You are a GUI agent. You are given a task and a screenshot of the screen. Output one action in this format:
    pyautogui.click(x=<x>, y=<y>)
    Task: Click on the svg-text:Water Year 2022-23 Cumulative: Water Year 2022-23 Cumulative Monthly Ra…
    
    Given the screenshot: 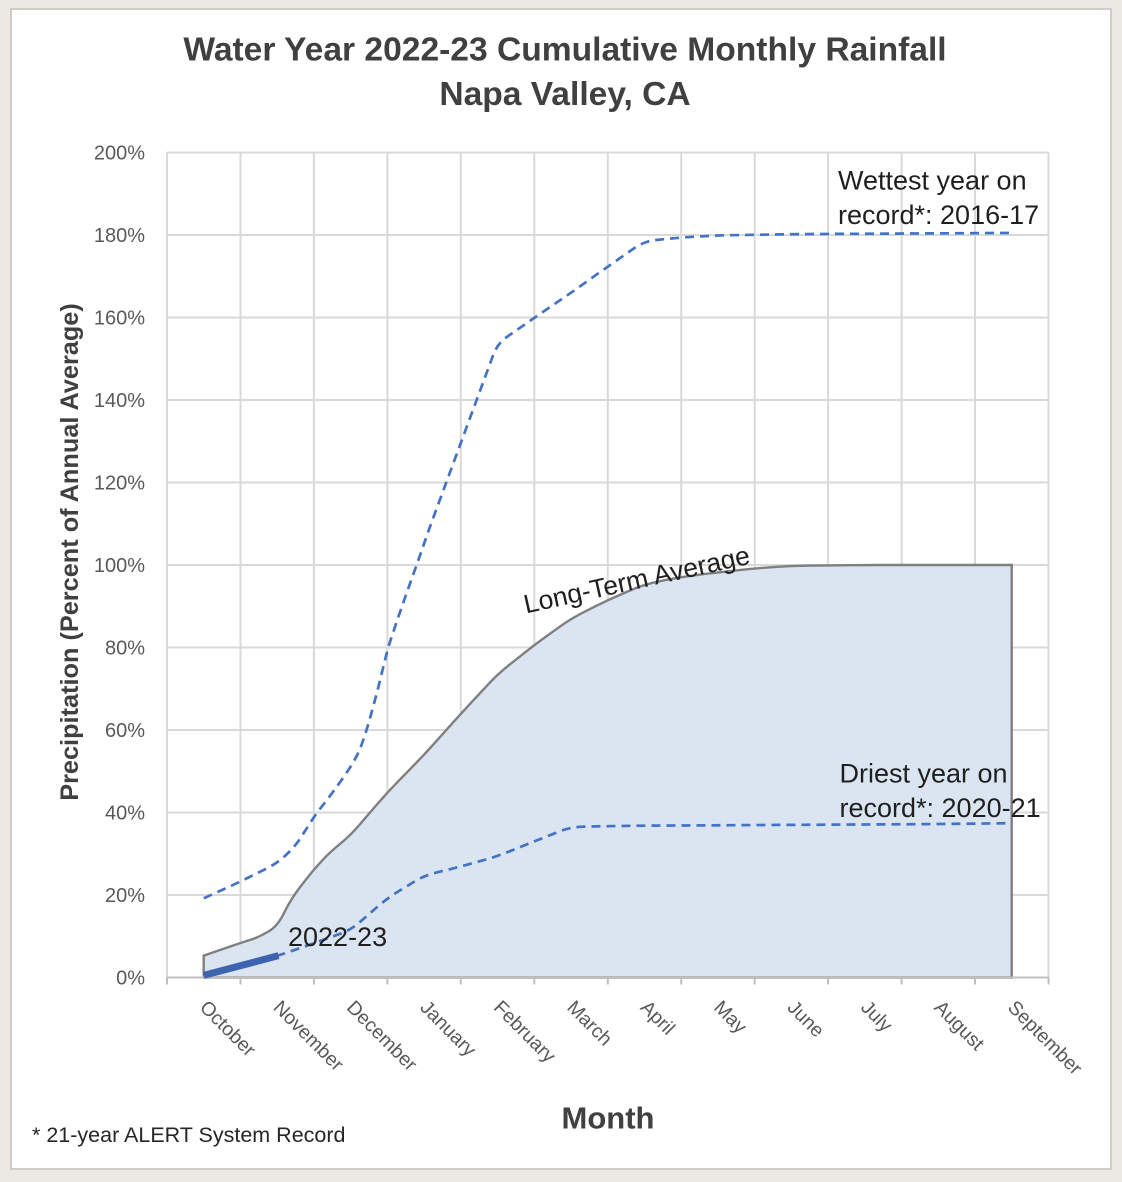 What is the action you would take?
    pyautogui.click(x=564, y=50)
    